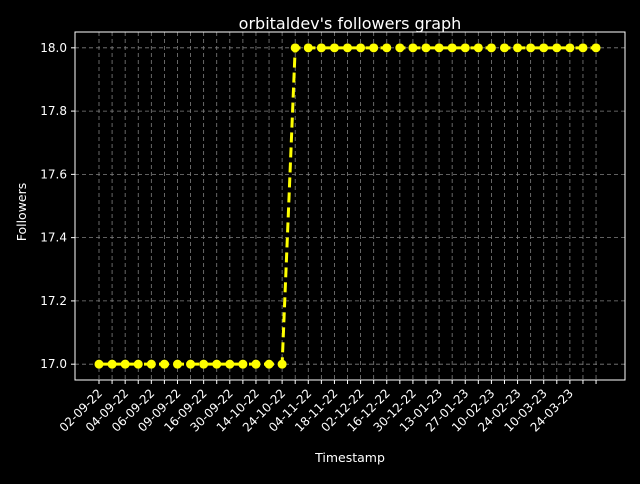  I want to click on y-tick-label: 17.2, so click(53, 301).